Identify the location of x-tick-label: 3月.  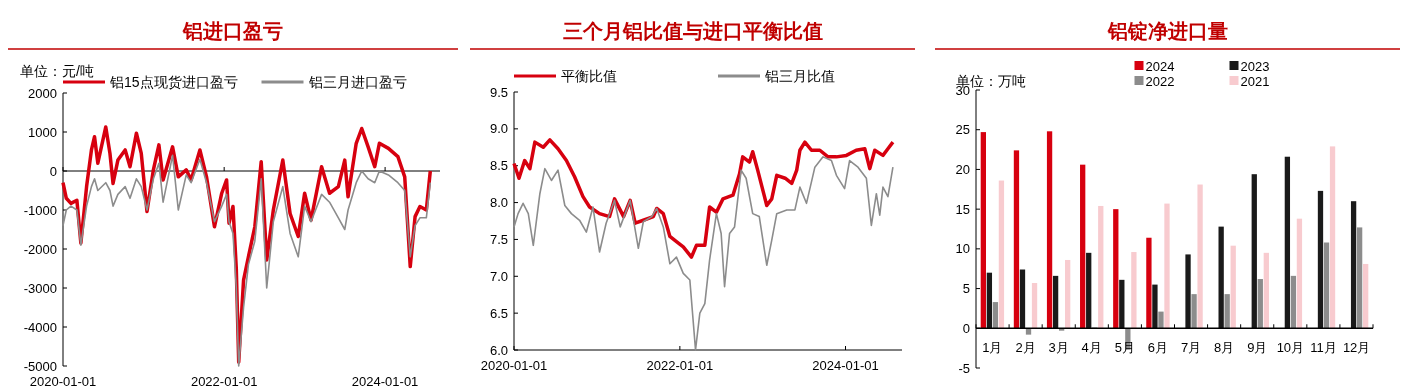
(1058, 348).